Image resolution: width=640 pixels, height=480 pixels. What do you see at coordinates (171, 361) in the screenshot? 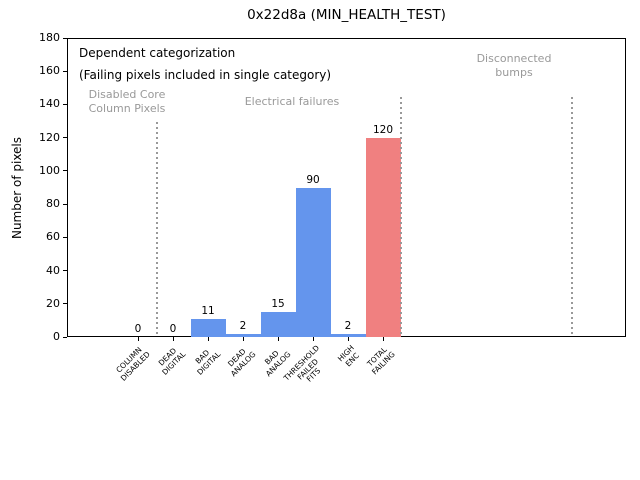
I see `x-tick-label-text: DEAD DIGITAL` at bounding box center [171, 361].